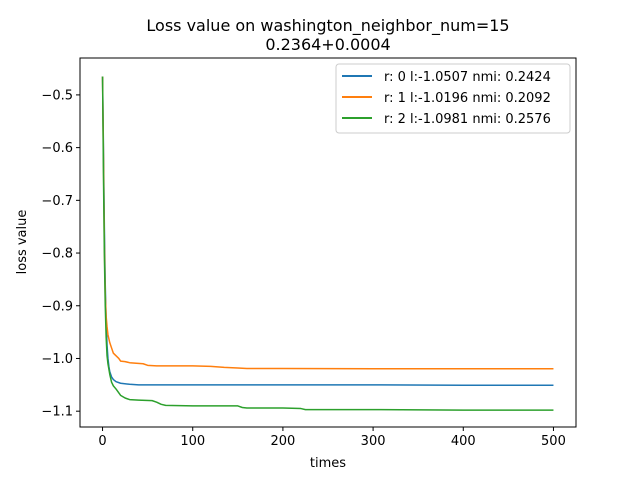 This screenshot has width=640, height=485. What do you see at coordinates (463, 441) in the screenshot?
I see `x-tick-label: 400` at bounding box center [463, 441].